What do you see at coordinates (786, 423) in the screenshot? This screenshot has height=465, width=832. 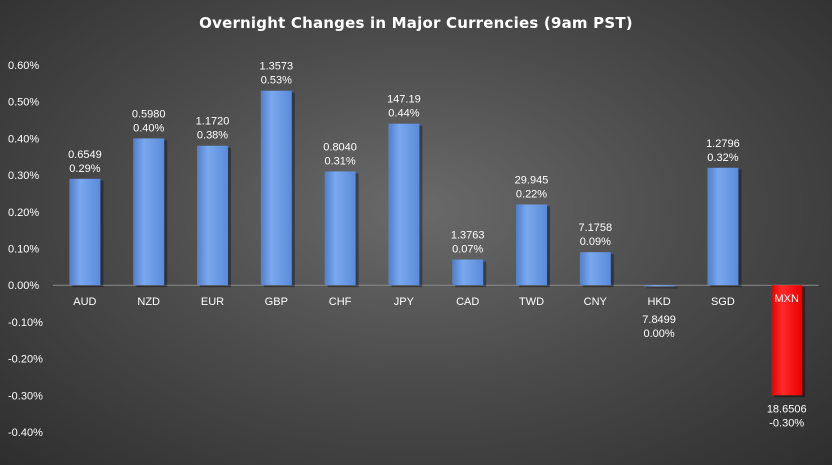 I see `percent-label: -0.30%` at bounding box center [786, 423].